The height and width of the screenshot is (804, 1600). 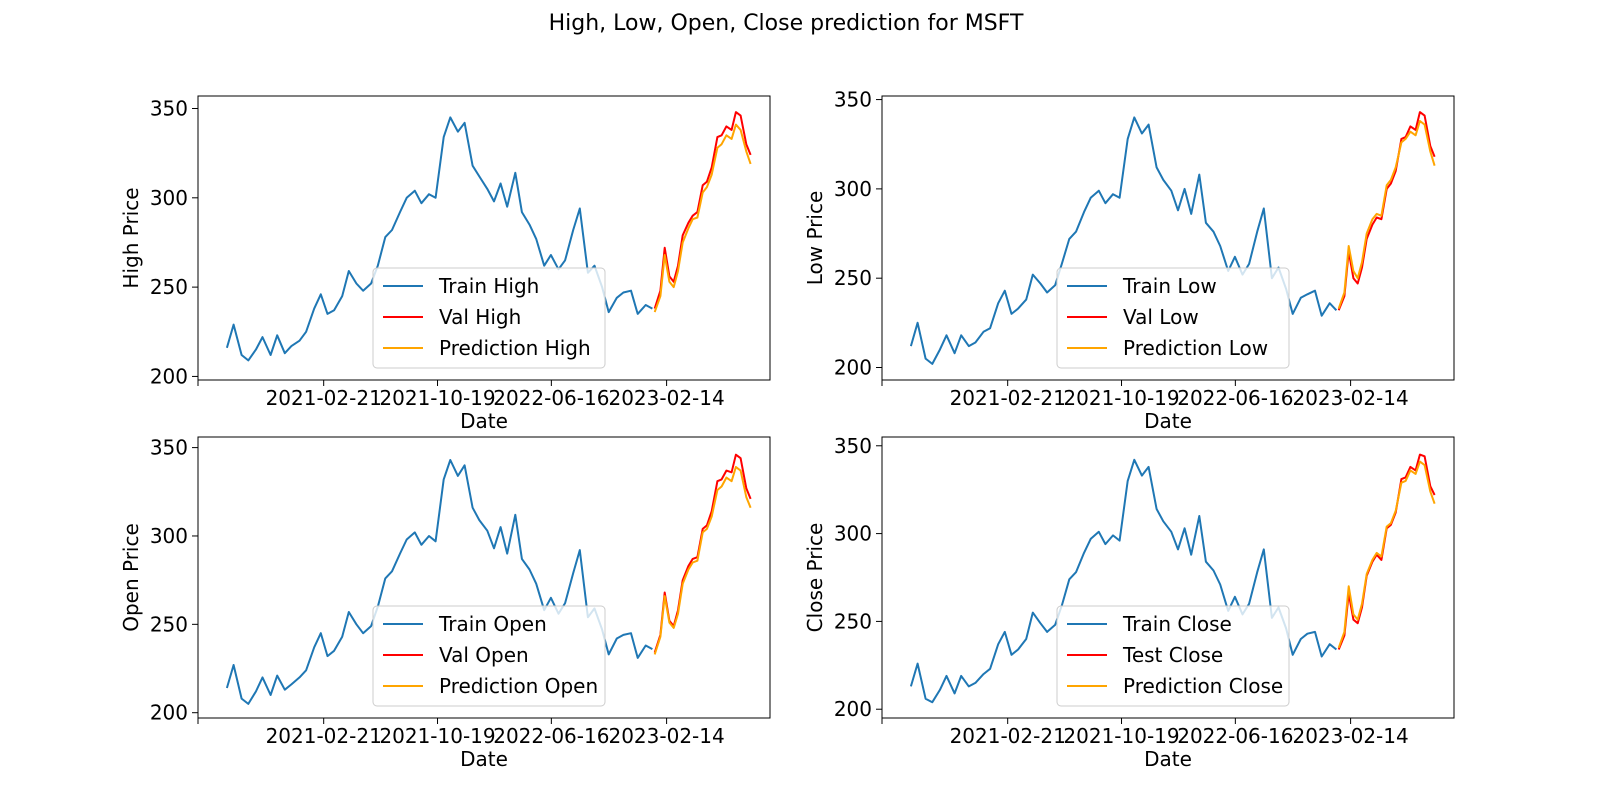 I want to click on legend-label: Train Open, so click(x=492, y=624).